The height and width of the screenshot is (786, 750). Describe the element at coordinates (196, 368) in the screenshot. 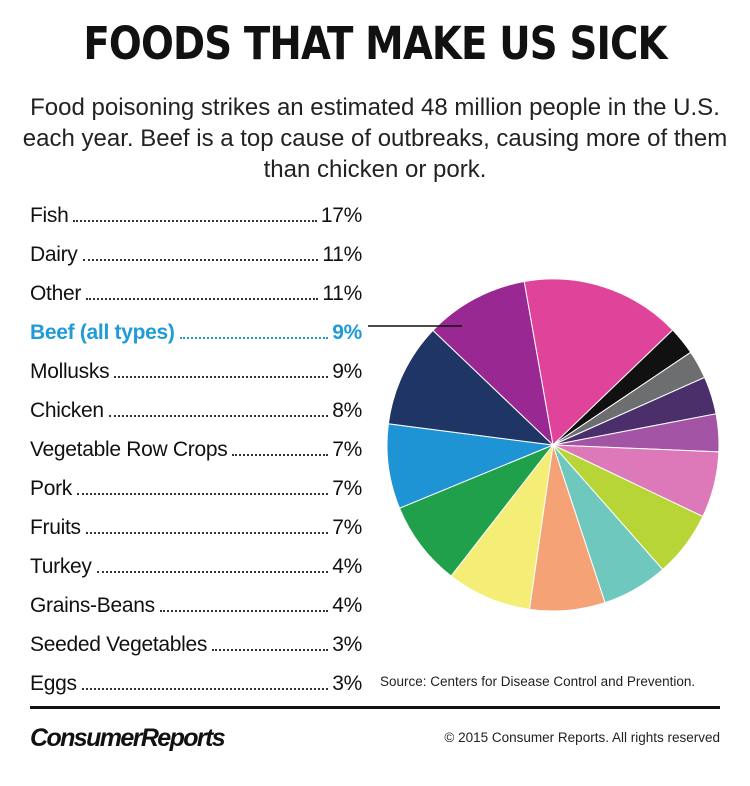

I see `legend-row: Mollusks 9%` at that location.